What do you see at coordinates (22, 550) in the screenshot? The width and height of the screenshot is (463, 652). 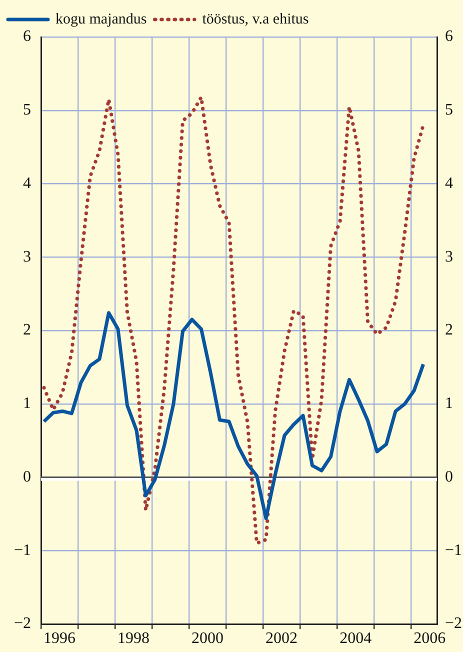 I see `y-tick-label: −1` at bounding box center [22, 550].